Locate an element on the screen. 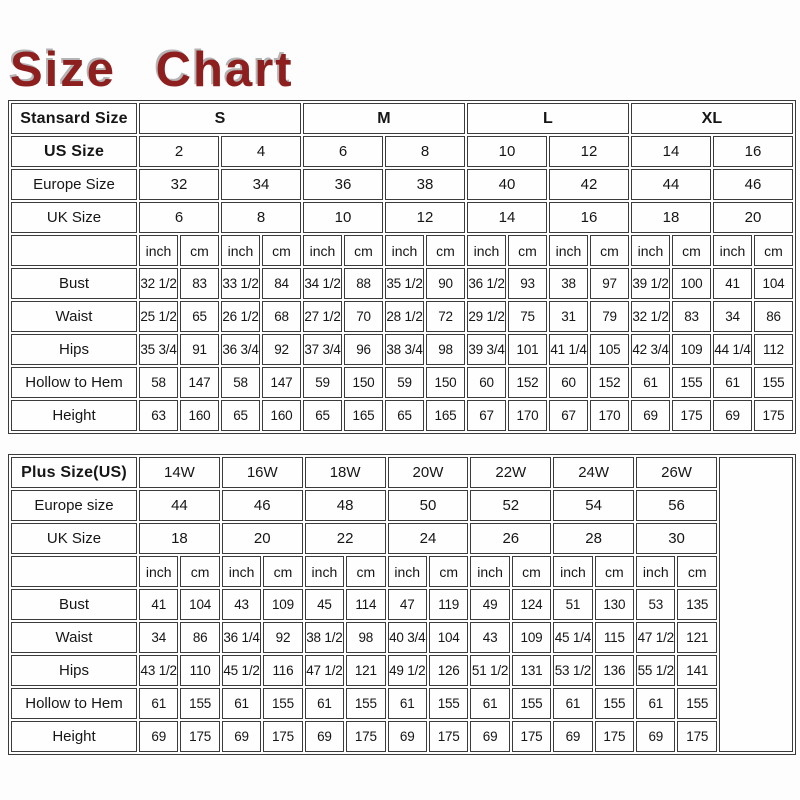  measure-value-cell: 47 1/2 is located at coordinates (324, 670).